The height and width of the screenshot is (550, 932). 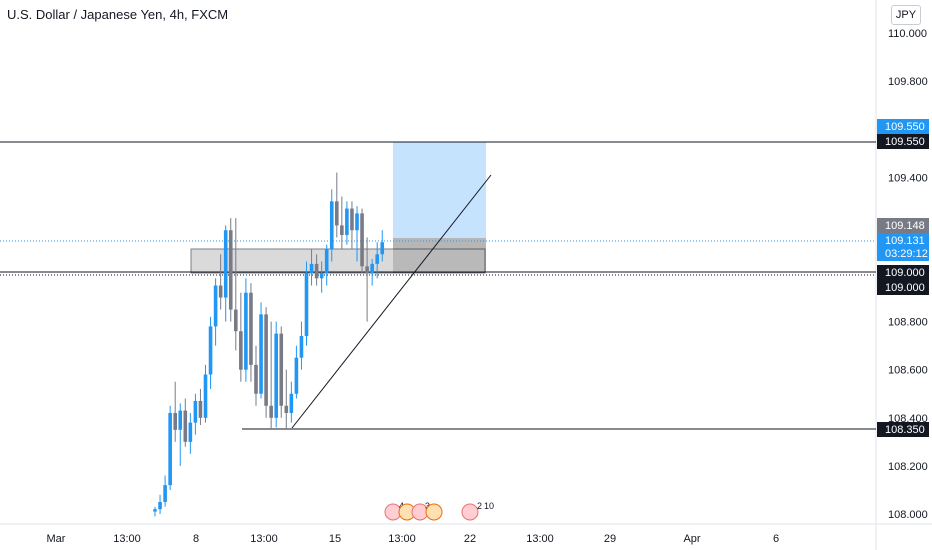 I want to click on time-axis: Mar 13:00 8 13:00 15 13:00 22 13:00 29 Apr 6, so click(x=413, y=539).